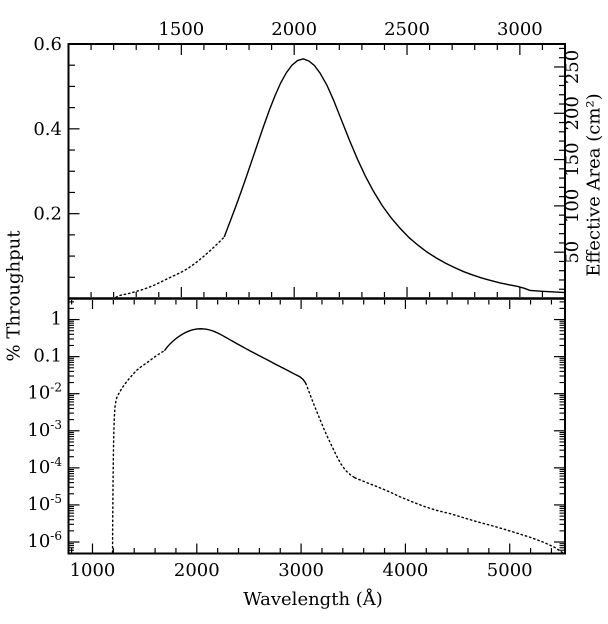 The height and width of the screenshot is (624, 608). What do you see at coordinates (235, 356) in the screenshot?
I see `curve-main-solid-bottom` at bounding box center [235, 356].